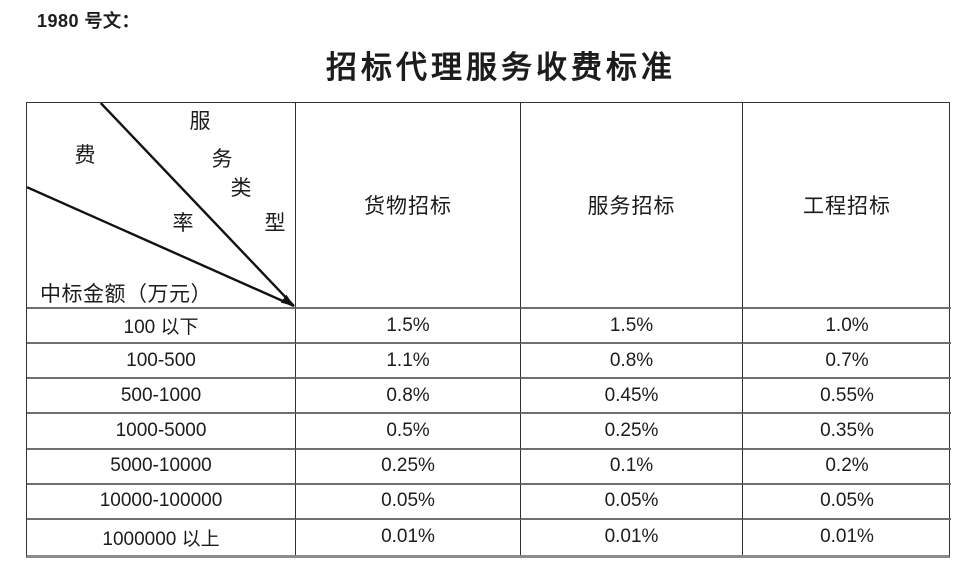 The height and width of the screenshot is (581, 976). What do you see at coordinates (161, 467) in the screenshot?
I see `row-range-cell: 5000-10000` at bounding box center [161, 467].